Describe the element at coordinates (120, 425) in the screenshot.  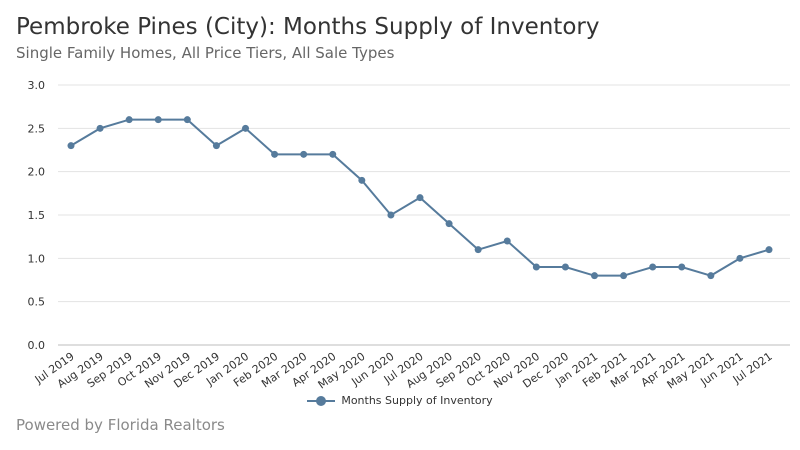
I see `footer-credit: Powered by Florida Realtors` at that location.